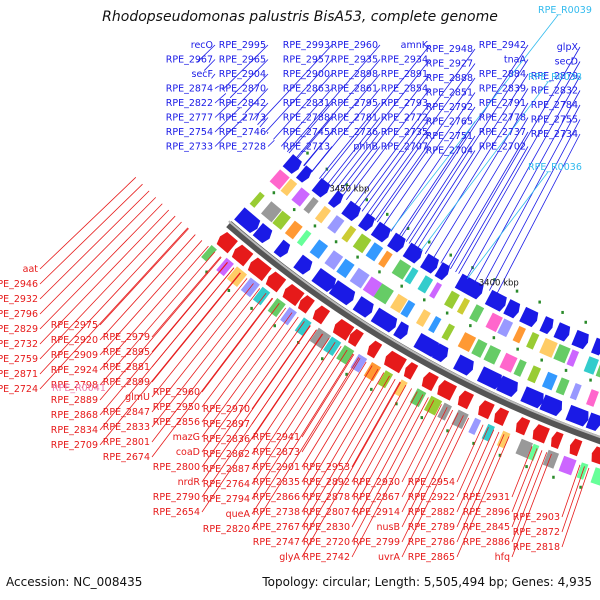  Describe the element at coordinates (306, 45) in the screenshot. I see `forward-gene-label: RPE_2993` at that location.